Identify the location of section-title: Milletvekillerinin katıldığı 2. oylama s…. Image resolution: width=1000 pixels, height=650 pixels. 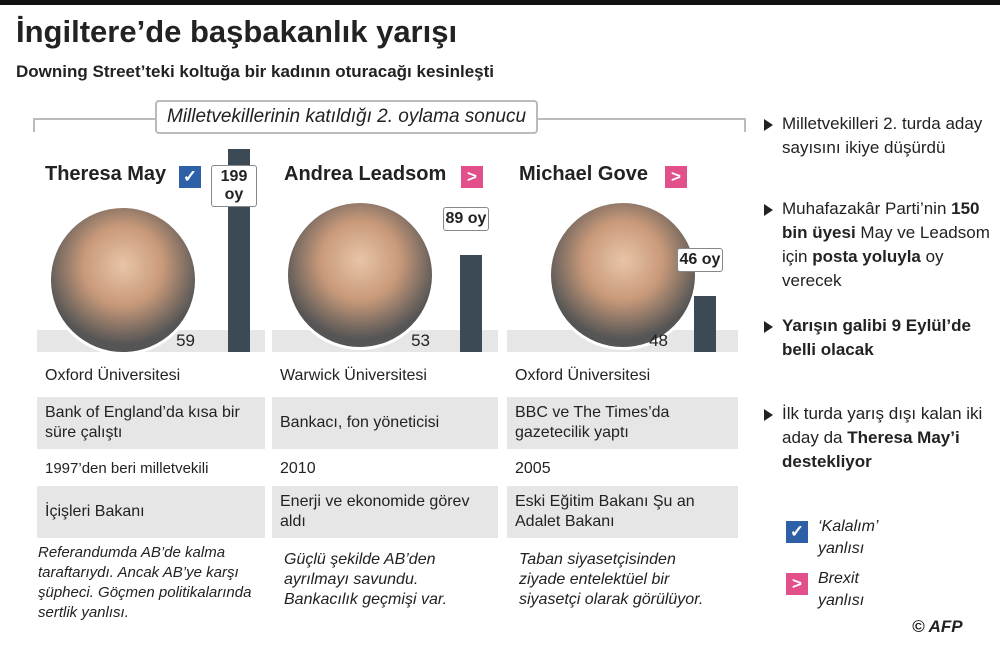
(347, 117).